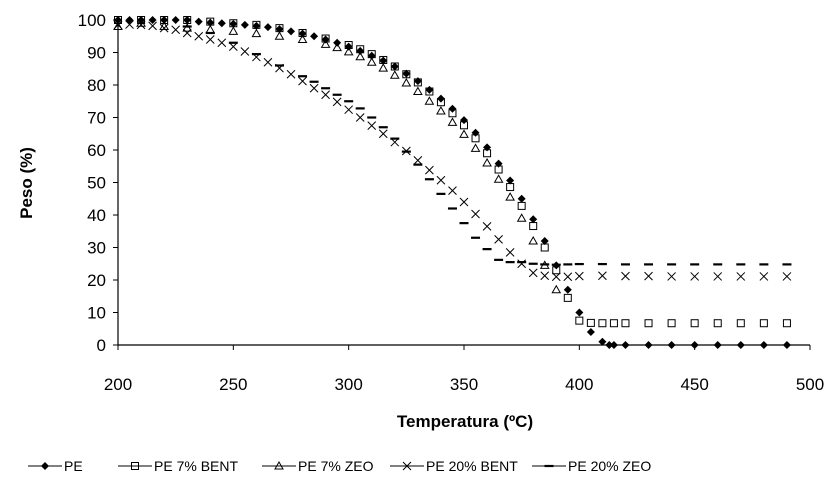 This screenshot has height=492, width=830. I want to click on y-tick-label: 90, so click(96, 53).